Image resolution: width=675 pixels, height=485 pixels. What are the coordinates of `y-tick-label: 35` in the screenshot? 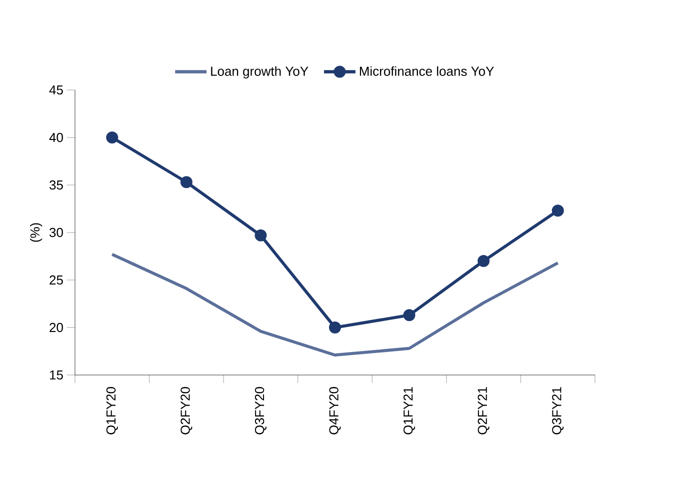 It's located at (56, 185).